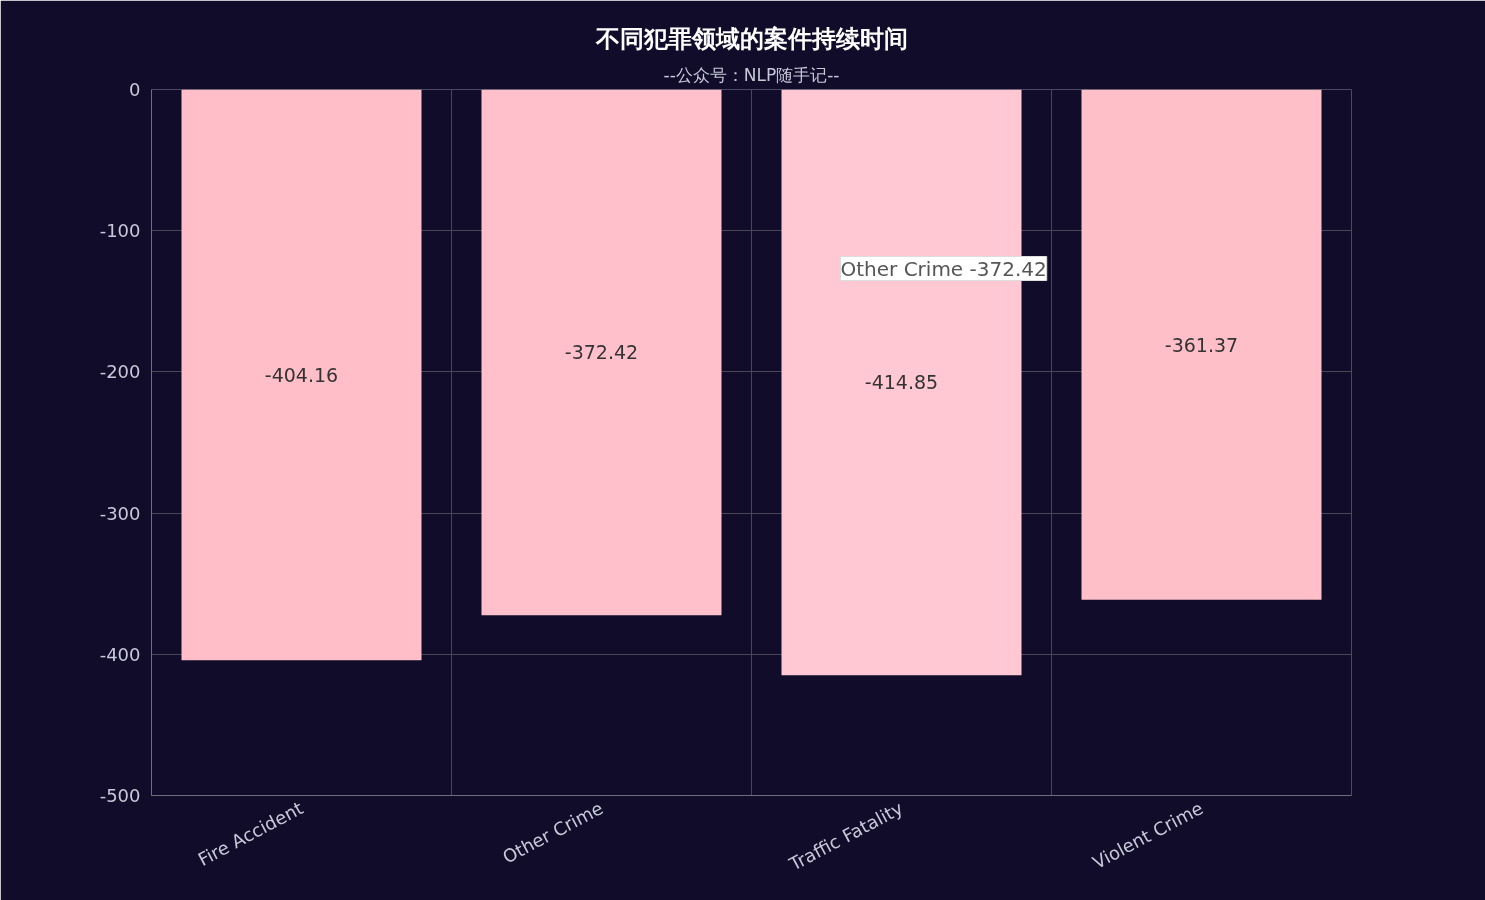  What do you see at coordinates (120, 654) in the screenshot?
I see `y-tick-label: -400` at bounding box center [120, 654].